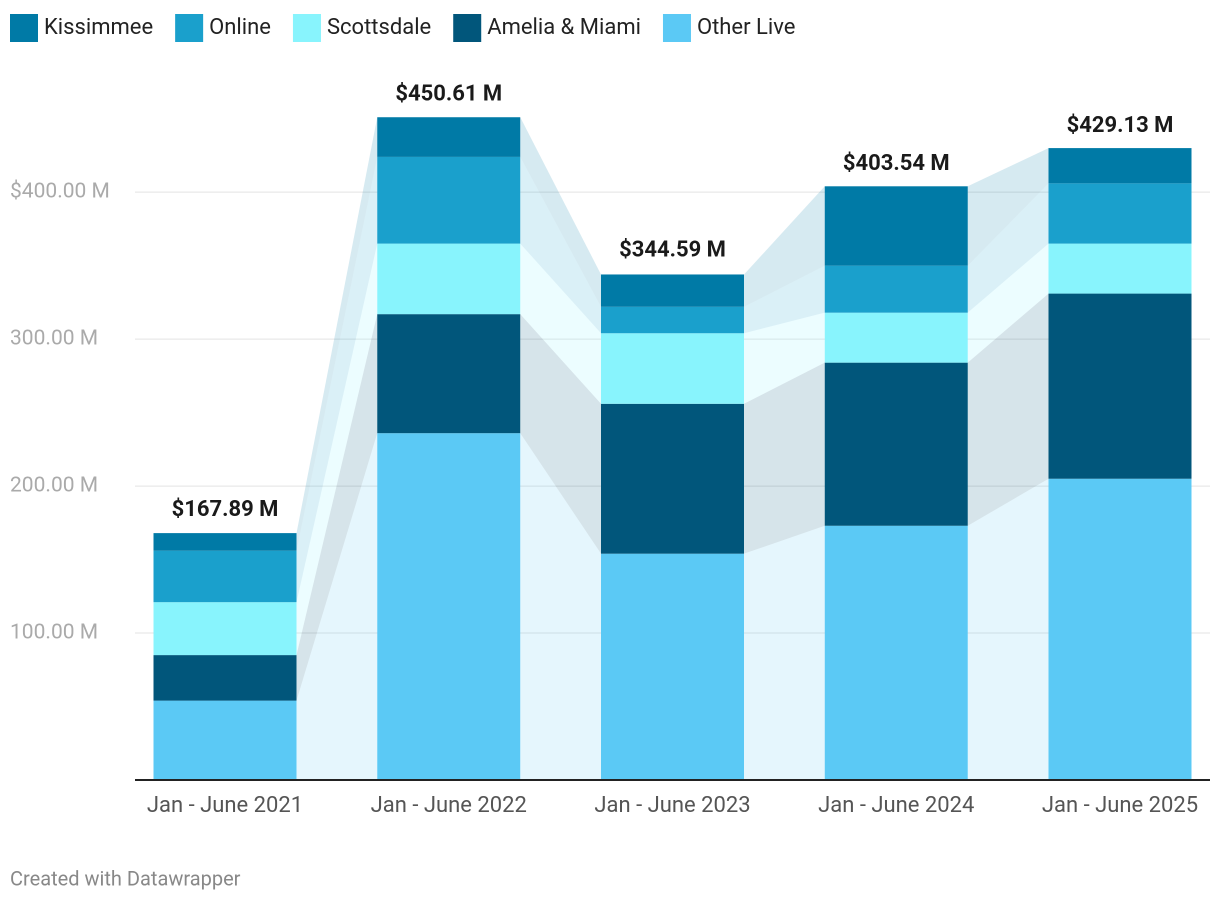  What do you see at coordinates (240, 27) in the screenshot?
I see `legend-label: Online` at bounding box center [240, 27].